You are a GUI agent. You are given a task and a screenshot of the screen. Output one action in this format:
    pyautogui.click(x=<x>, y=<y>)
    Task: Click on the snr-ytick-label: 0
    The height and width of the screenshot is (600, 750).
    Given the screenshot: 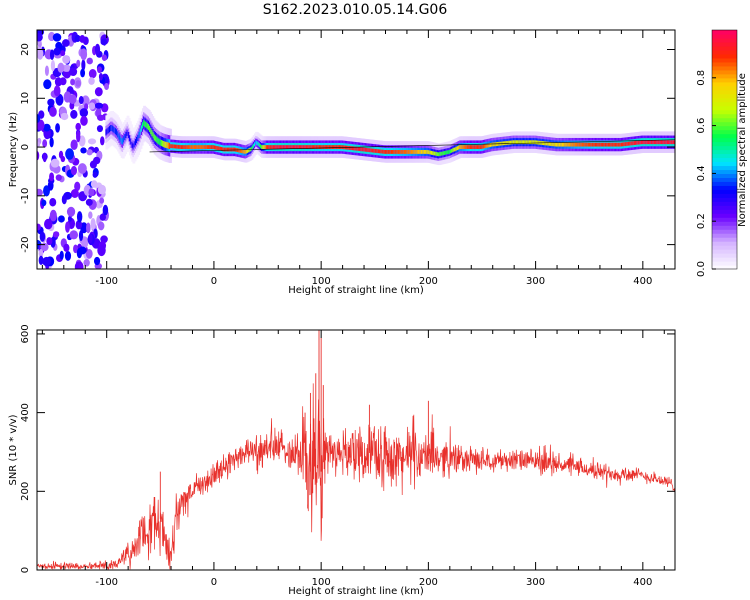 What is the action you would take?
    pyautogui.click(x=25, y=570)
    